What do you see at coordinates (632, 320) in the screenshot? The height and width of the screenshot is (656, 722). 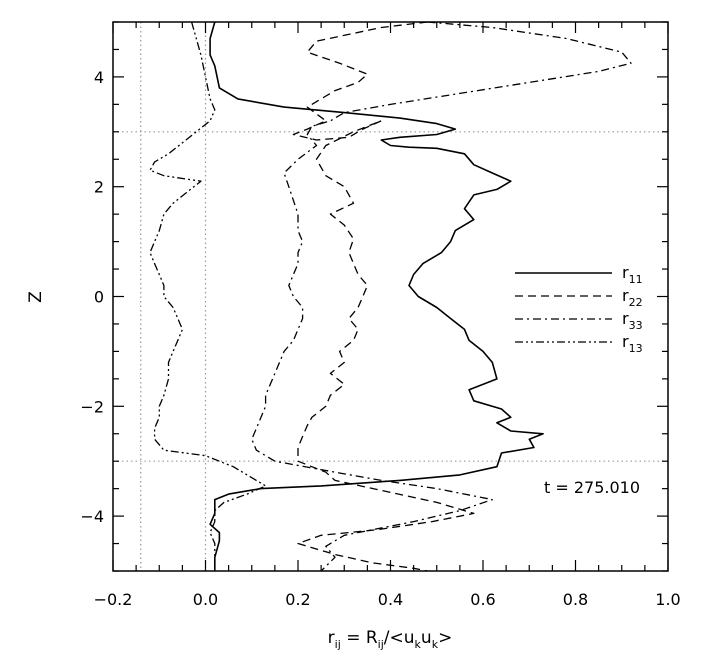 I see `legend-label-r33: r33` at bounding box center [632, 320].